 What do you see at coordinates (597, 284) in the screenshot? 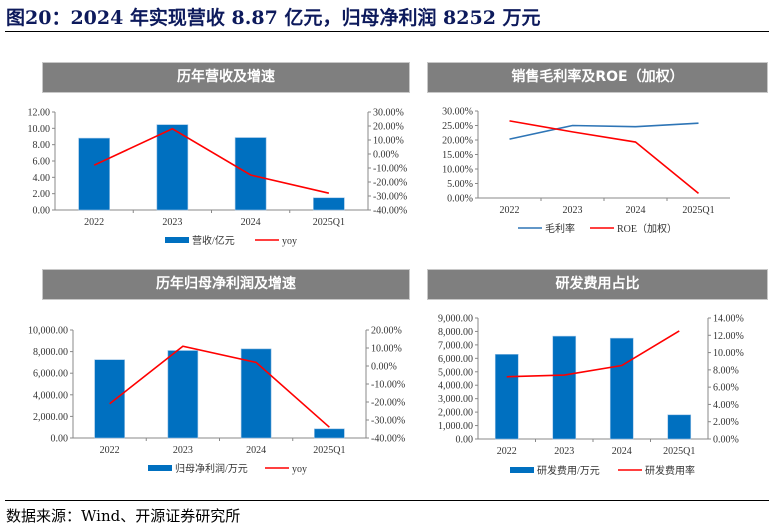
I see `panel-title-rd: 研发费用占比` at bounding box center [597, 284].